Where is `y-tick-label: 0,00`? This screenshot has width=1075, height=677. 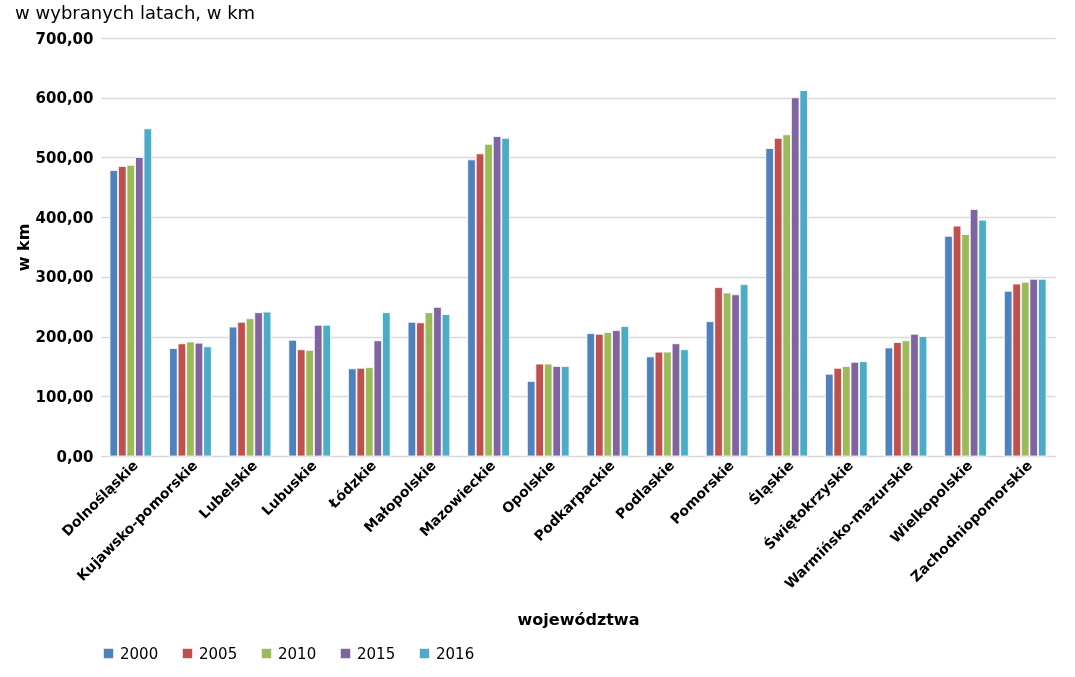 y-tick-label: 0,00 is located at coordinates (75, 456).